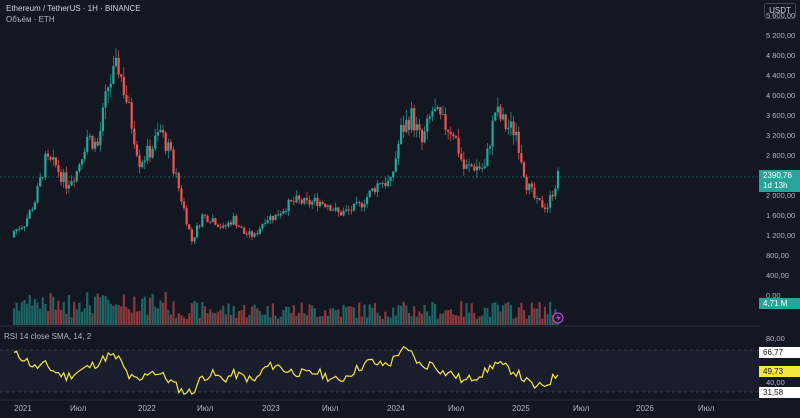 The height and width of the screenshot is (418, 800). Describe the element at coordinates (558, 318) in the screenshot. I see `bolt-icon` at that location.